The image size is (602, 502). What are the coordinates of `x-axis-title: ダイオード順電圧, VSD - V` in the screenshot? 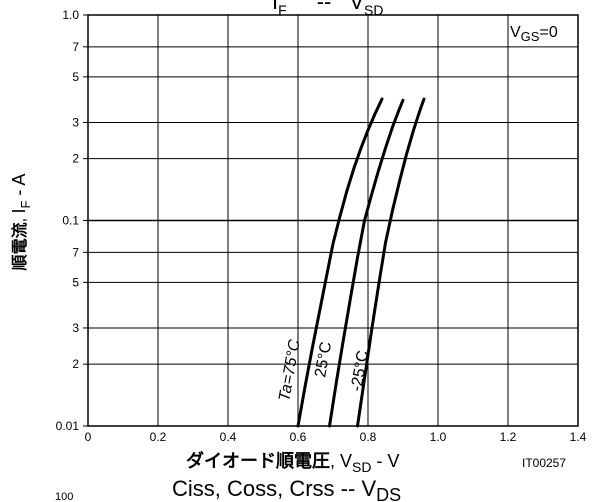 It's located at (293, 462).